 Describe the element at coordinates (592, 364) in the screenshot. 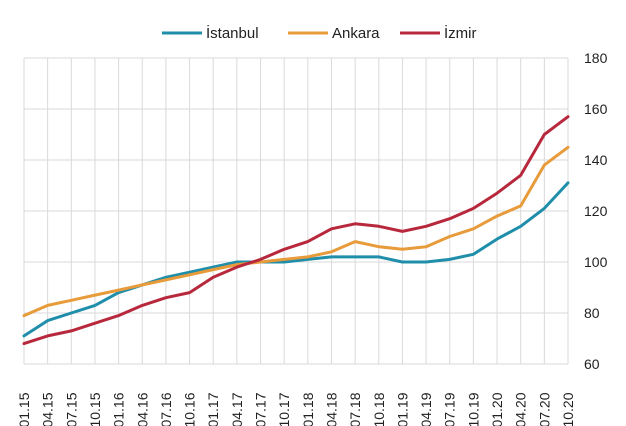

I see `y-tick-label: 60` at that location.